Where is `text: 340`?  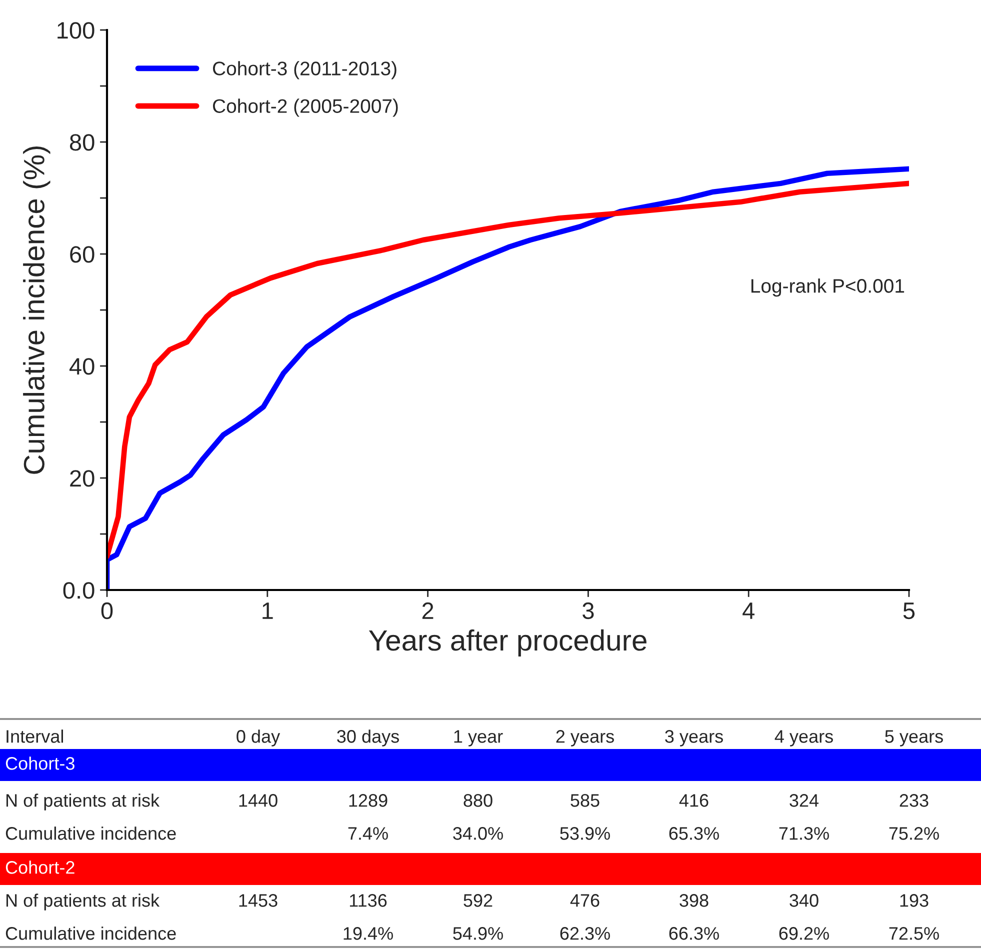
text: 340 is located at coordinates (804, 900).